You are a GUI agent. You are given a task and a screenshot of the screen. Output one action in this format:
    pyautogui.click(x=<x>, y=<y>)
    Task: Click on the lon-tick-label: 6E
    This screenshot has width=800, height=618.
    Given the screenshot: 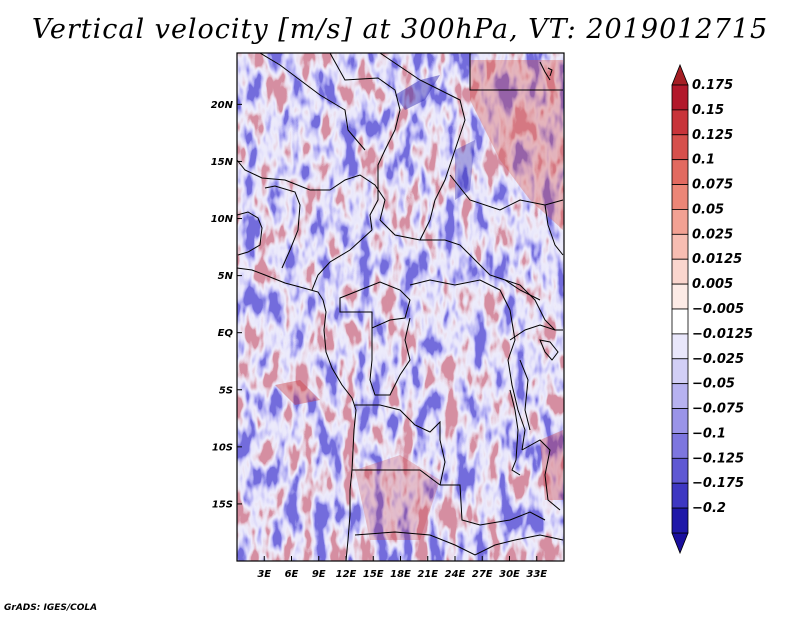 What is the action you would take?
    pyautogui.click(x=292, y=574)
    